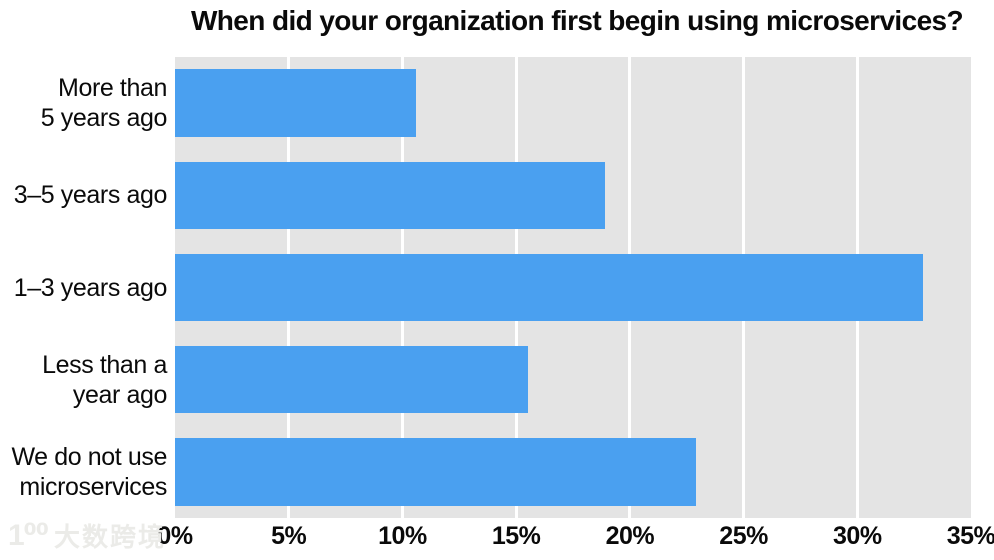 The image size is (994, 560). What do you see at coordinates (857, 536) in the screenshot?
I see `x-tick-30pct: 30%` at bounding box center [857, 536].